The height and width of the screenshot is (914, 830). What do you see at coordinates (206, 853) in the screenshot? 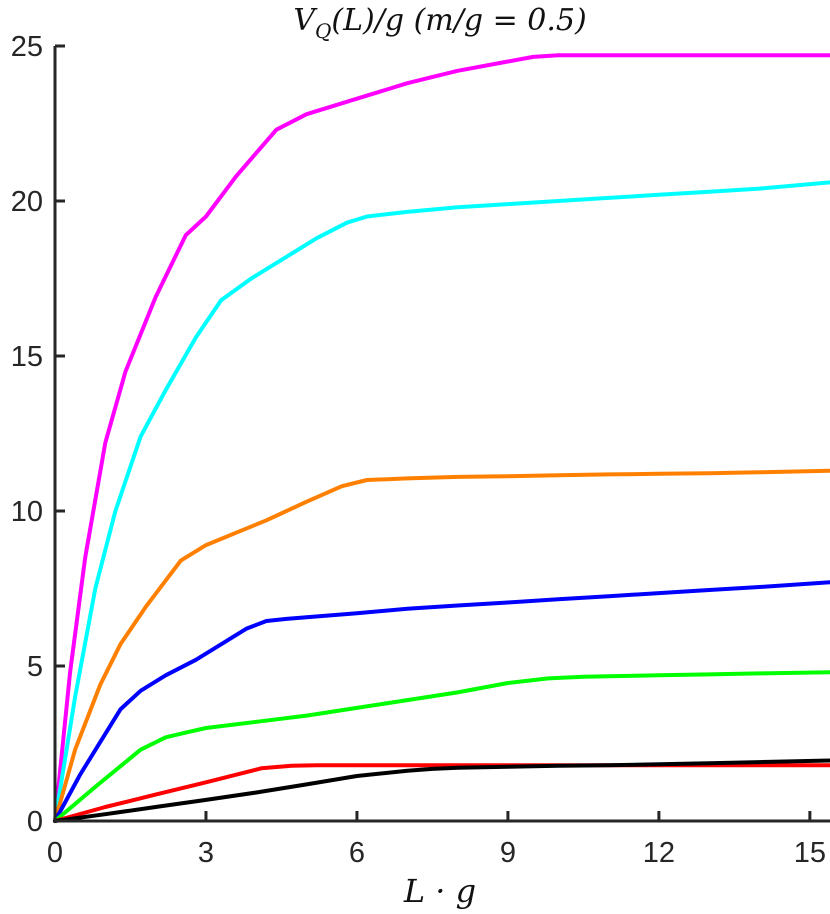
I see `x-tick-label: 3` at bounding box center [206, 853].